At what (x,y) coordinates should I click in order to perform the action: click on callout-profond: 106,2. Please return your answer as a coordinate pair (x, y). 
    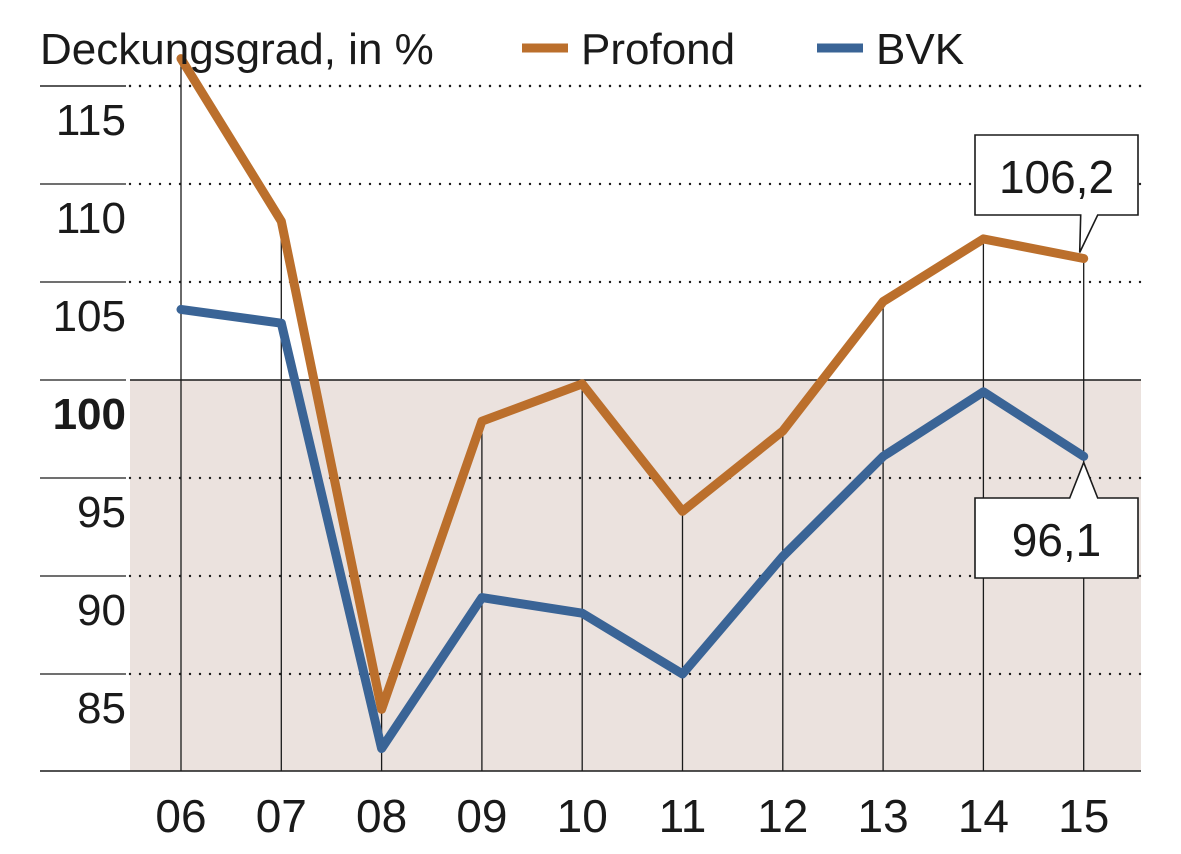
    Looking at the image, I should click on (1056, 193).